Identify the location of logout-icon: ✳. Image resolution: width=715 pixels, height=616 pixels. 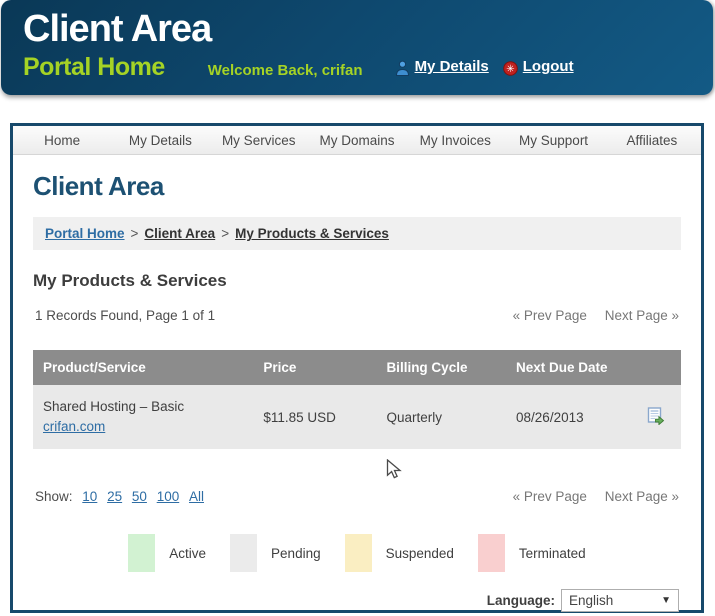
(510, 68).